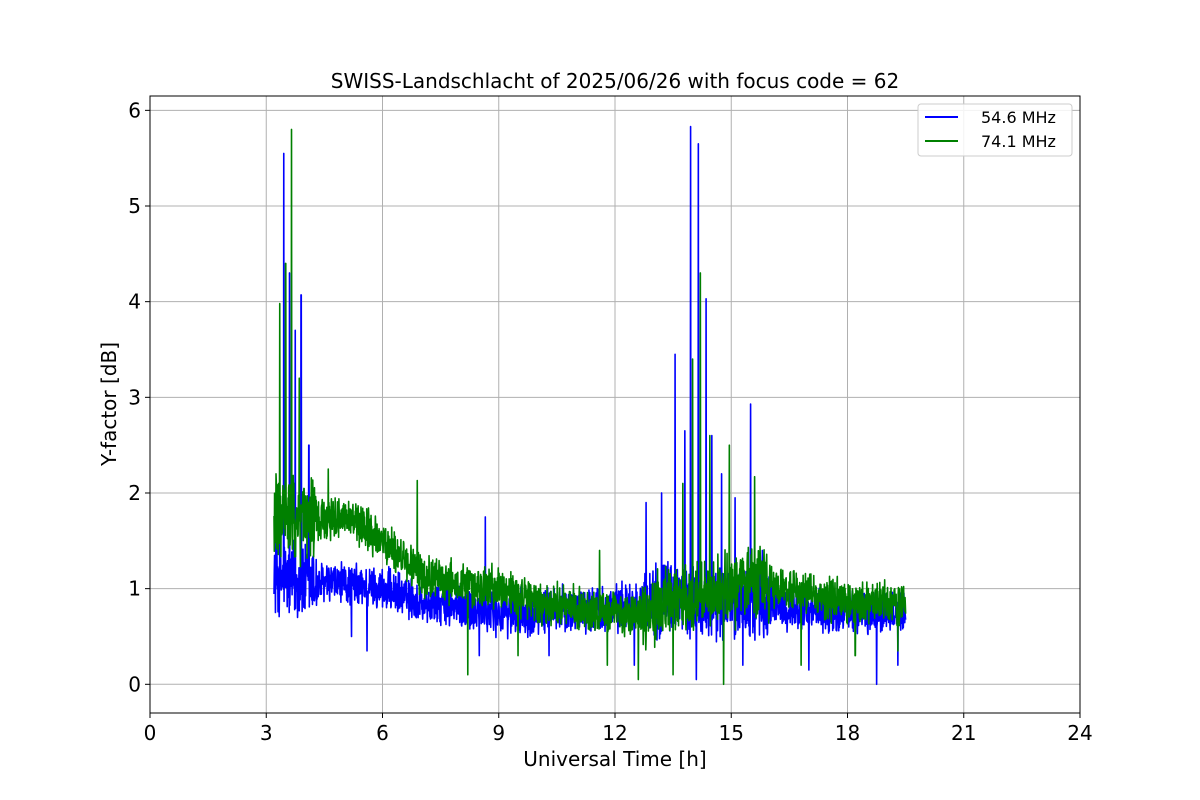 The width and height of the screenshot is (1200, 800). Describe the element at coordinates (134, 110) in the screenshot. I see `y-tick-label: 6` at that location.